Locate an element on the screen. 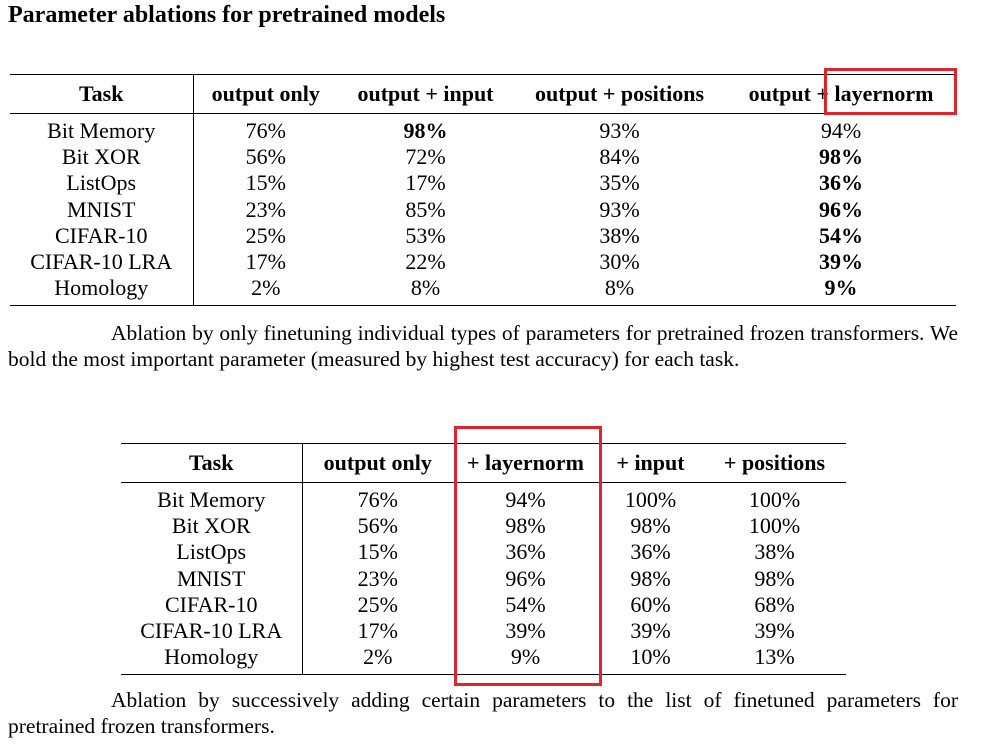  table-row: Bit XOR 56% 98% 98% 100% is located at coordinates (483, 526).